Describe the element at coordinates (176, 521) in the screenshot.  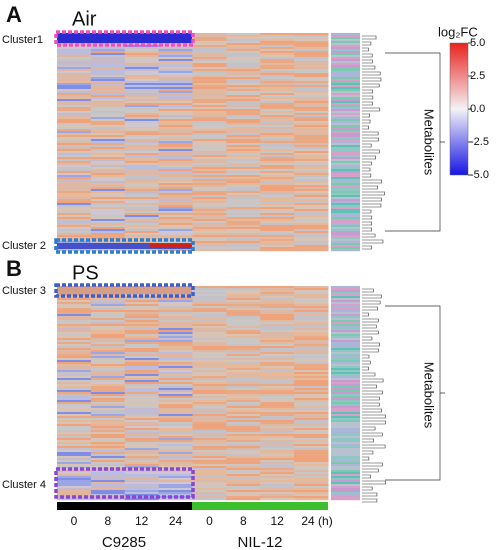
I see `x-tick-label: 24` at that location.